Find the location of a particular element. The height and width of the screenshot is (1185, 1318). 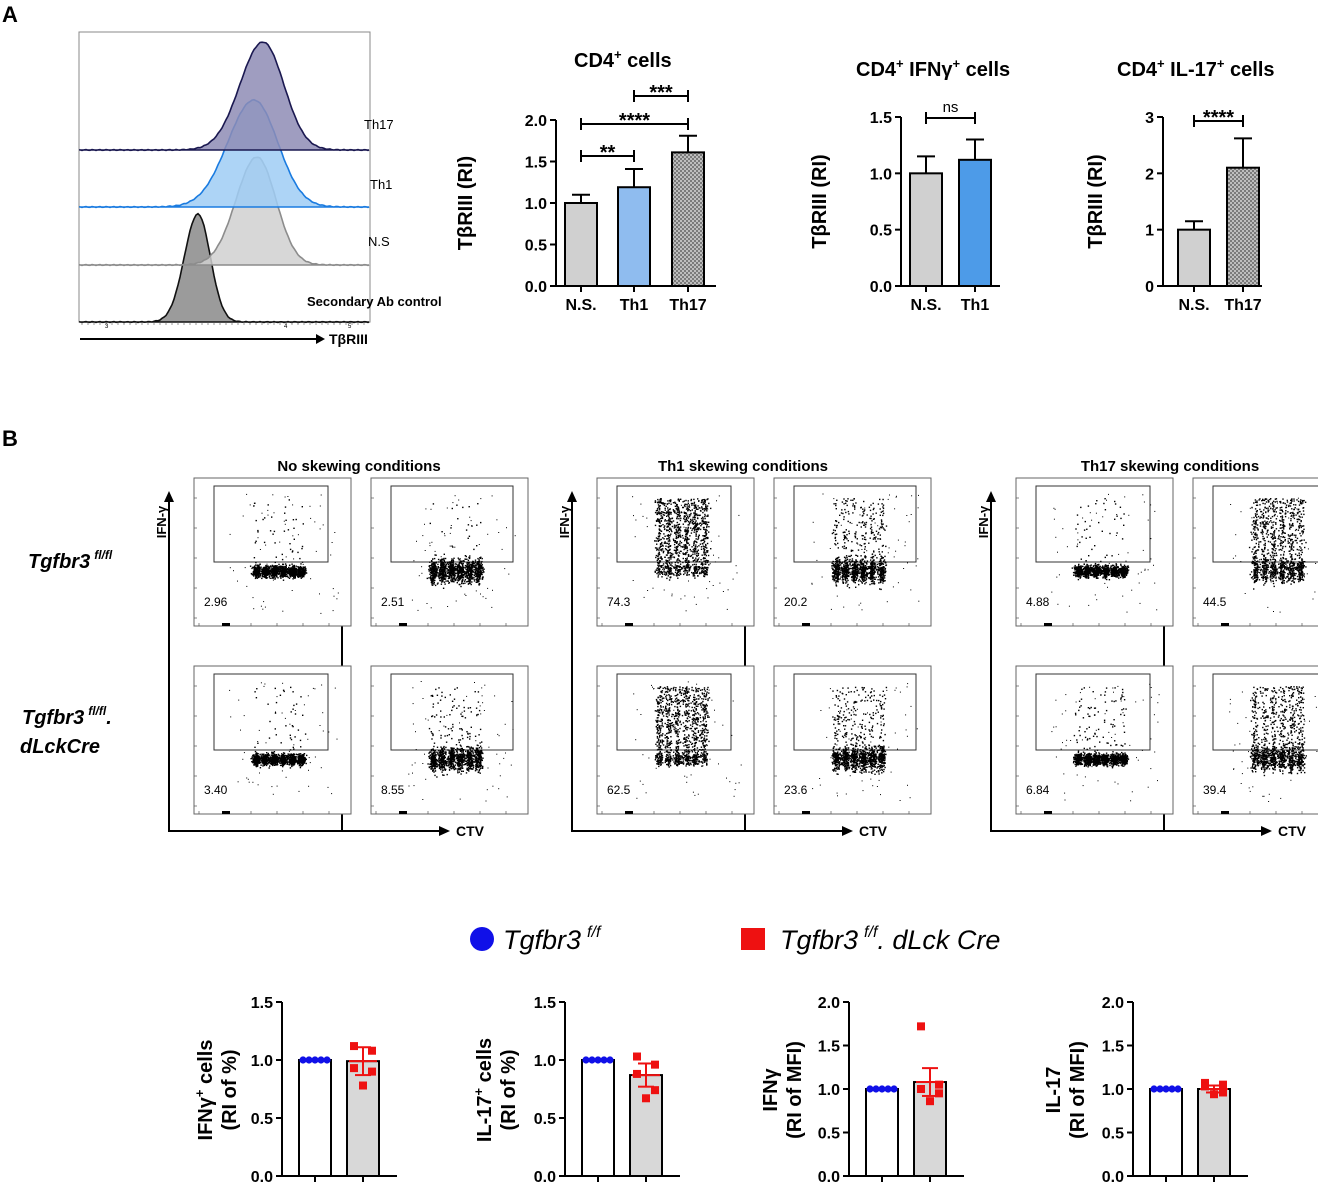

flow-percent-value: 23.6 is located at coordinates (796, 790).